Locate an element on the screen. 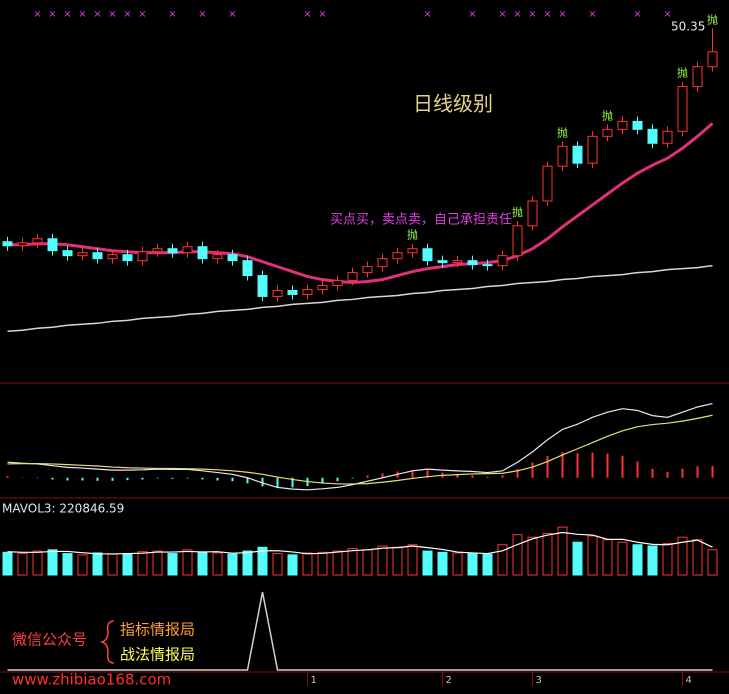 Image resolution: width=729 pixels, height=694 pixels. chart-title: 日线级别 is located at coordinates (453, 104).